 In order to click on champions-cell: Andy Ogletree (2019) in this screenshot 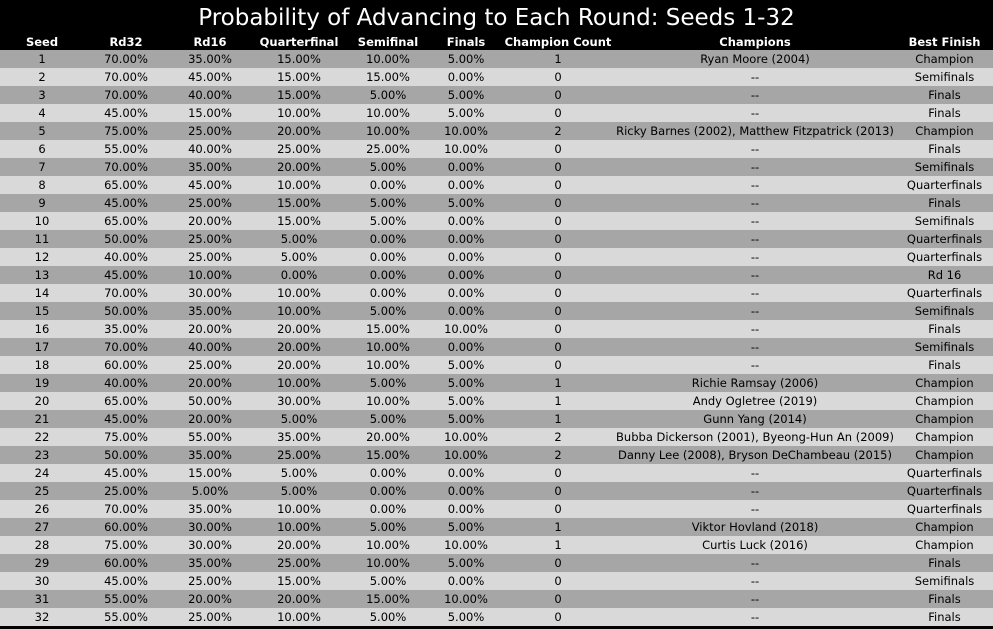, I will do `click(755, 401)`.